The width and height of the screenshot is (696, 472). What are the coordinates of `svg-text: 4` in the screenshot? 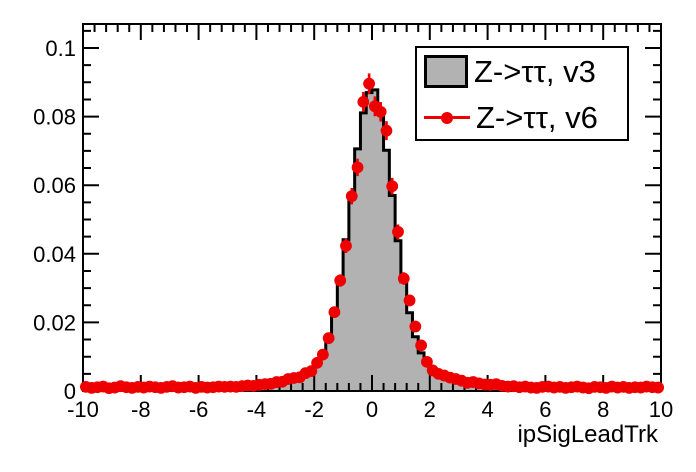 It's located at (487, 409).